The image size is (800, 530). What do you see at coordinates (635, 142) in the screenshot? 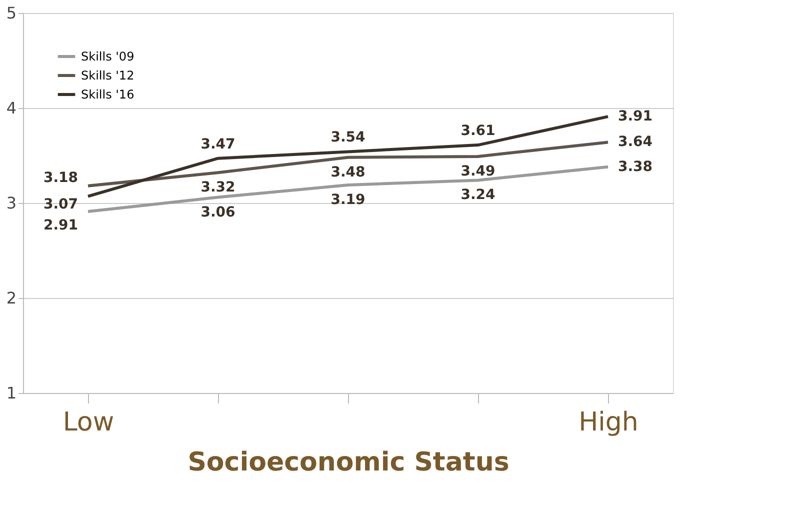
I see `data-label: 3.64` at bounding box center [635, 142].